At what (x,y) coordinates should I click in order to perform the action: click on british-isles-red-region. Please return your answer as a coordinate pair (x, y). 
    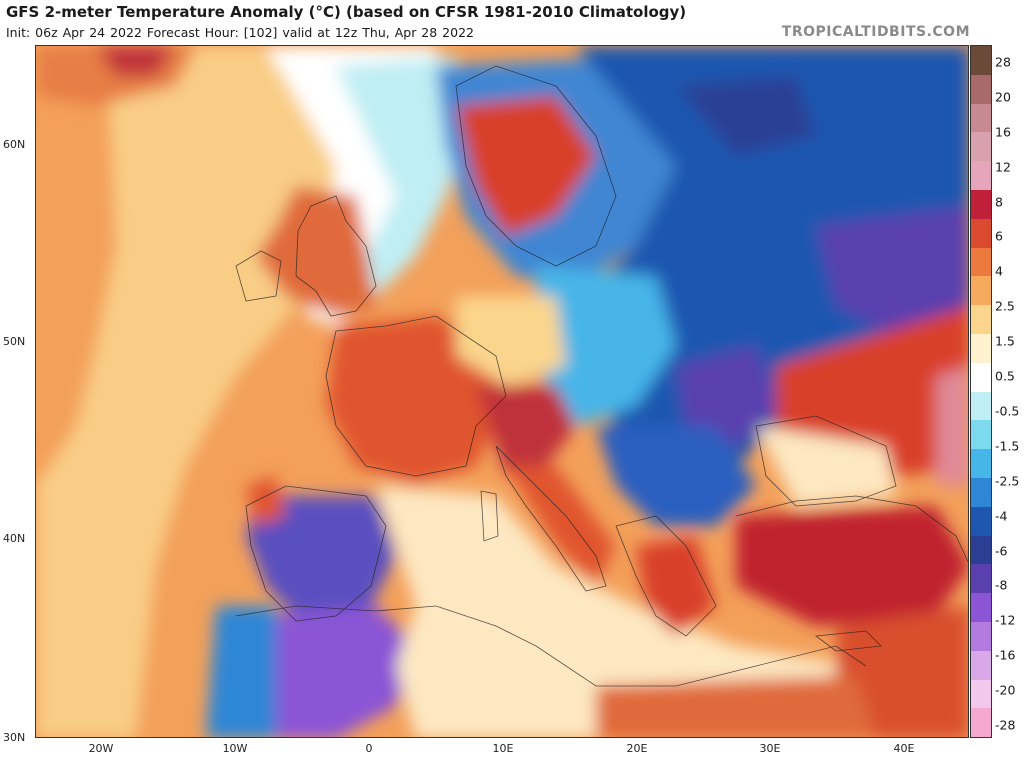
    Looking at the image, I should click on (316, 251).